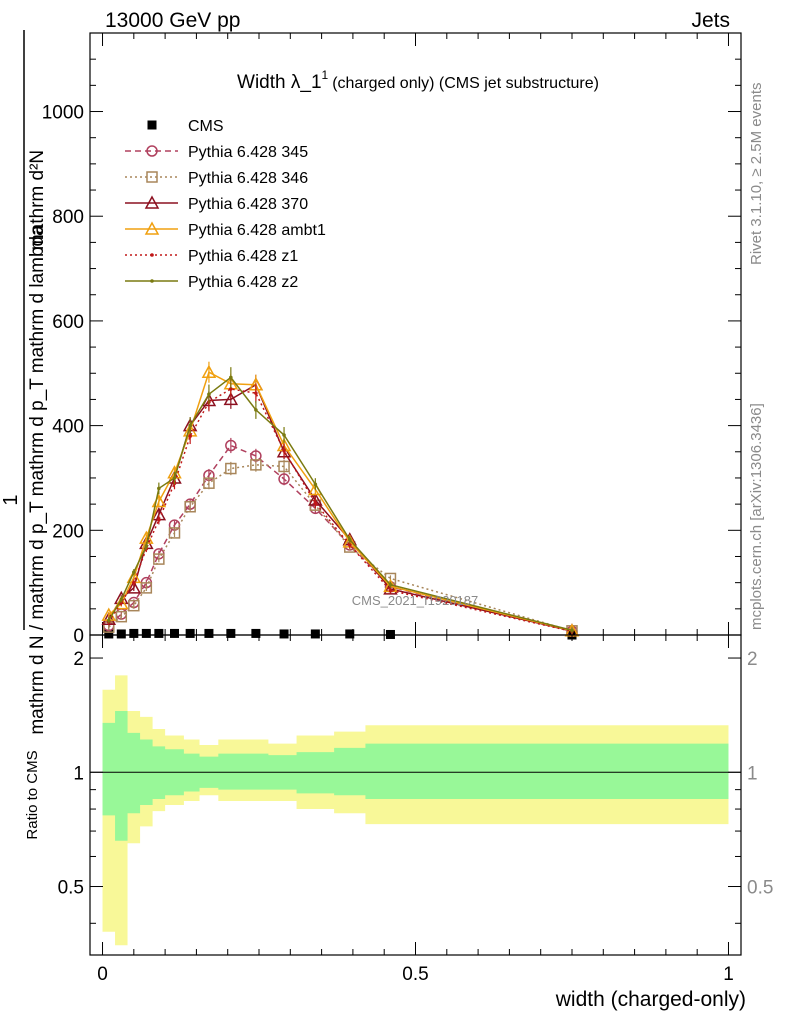  Describe the element at coordinates (415, 776) in the screenshot. I see `ratio-band-inner` at that location.